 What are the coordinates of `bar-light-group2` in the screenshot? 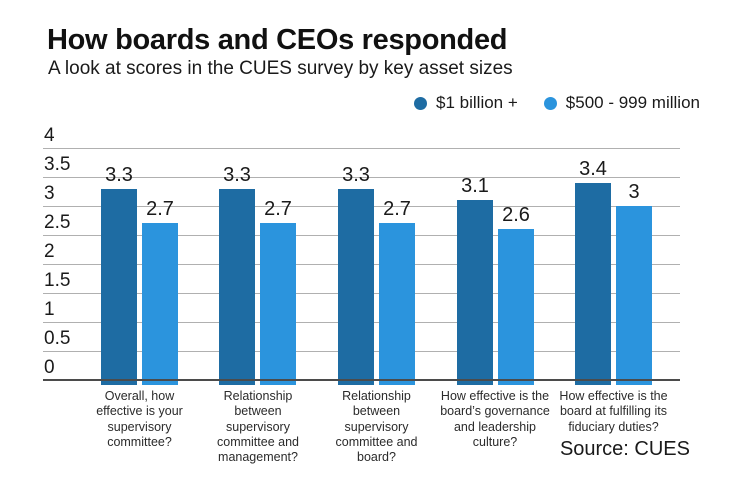 It's located at (278, 304).